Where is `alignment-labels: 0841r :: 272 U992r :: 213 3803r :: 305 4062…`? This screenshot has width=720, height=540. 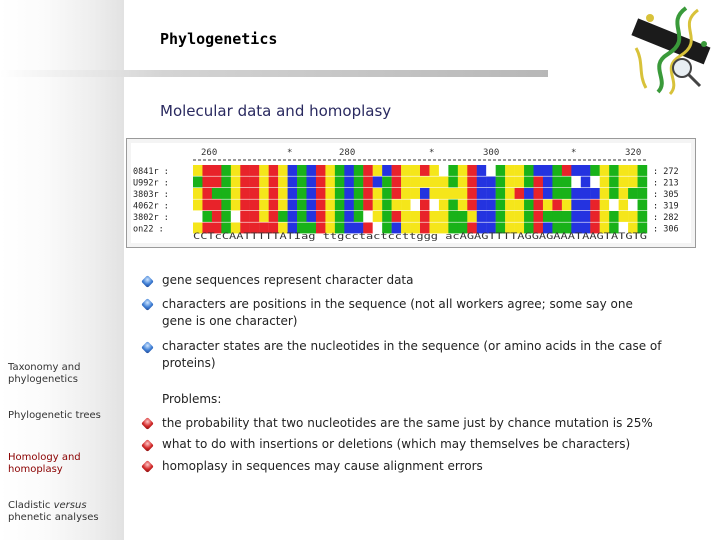
alignment-labels: 0841r :: 272 U992r :: 213 3803r :: 305 4062… is located at coordinates (406, 201).